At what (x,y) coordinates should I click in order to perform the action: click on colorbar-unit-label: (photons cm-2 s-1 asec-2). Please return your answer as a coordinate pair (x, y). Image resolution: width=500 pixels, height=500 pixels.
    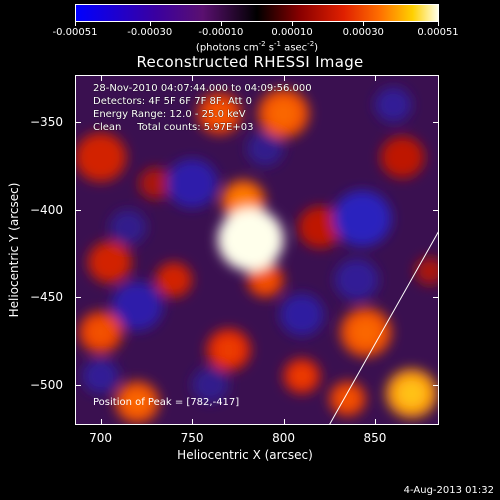
    Looking at the image, I should click on (257, 47).